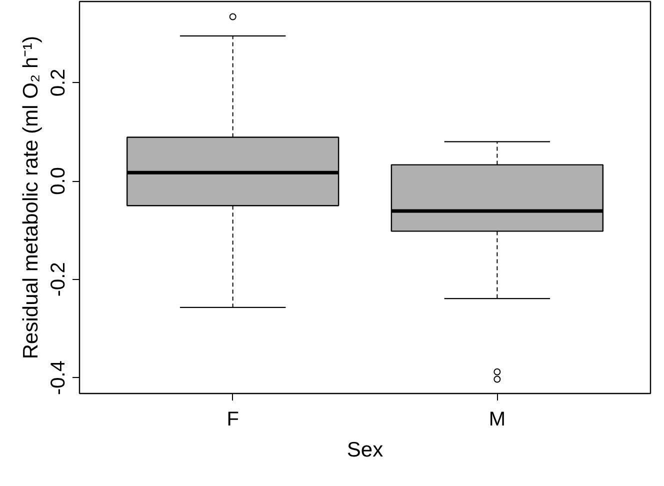 The width and height of the screenshot is (664, 486). Describe the element at coordinates (31, 198) in the screenshot. I see `y-axis-title: Residual metabolic rate (ml O₂ h⁻¹)` at that location.